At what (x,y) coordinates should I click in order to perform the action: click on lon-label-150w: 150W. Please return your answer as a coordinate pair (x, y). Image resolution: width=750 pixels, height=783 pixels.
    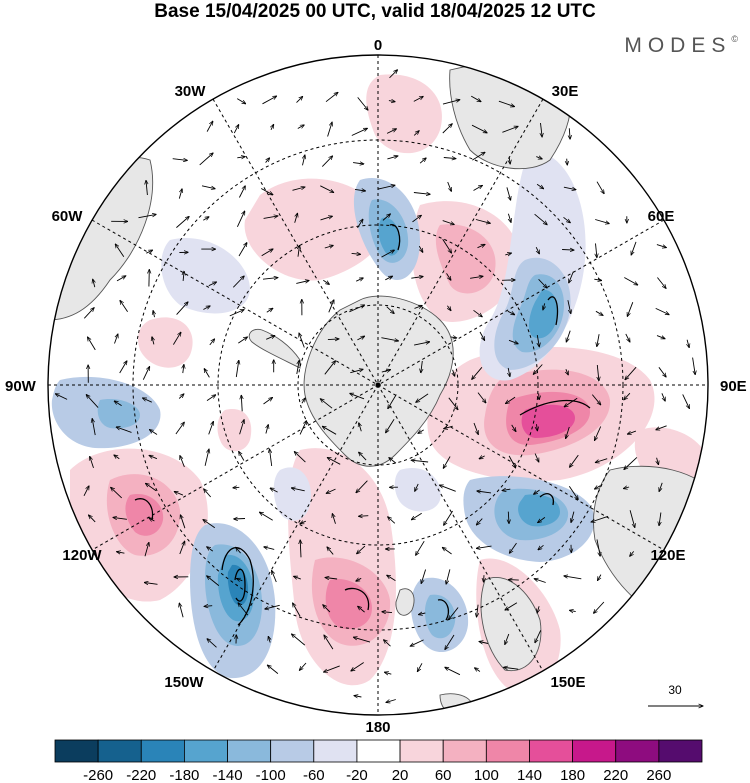
    Looking at the image, I should click on (184, 682).